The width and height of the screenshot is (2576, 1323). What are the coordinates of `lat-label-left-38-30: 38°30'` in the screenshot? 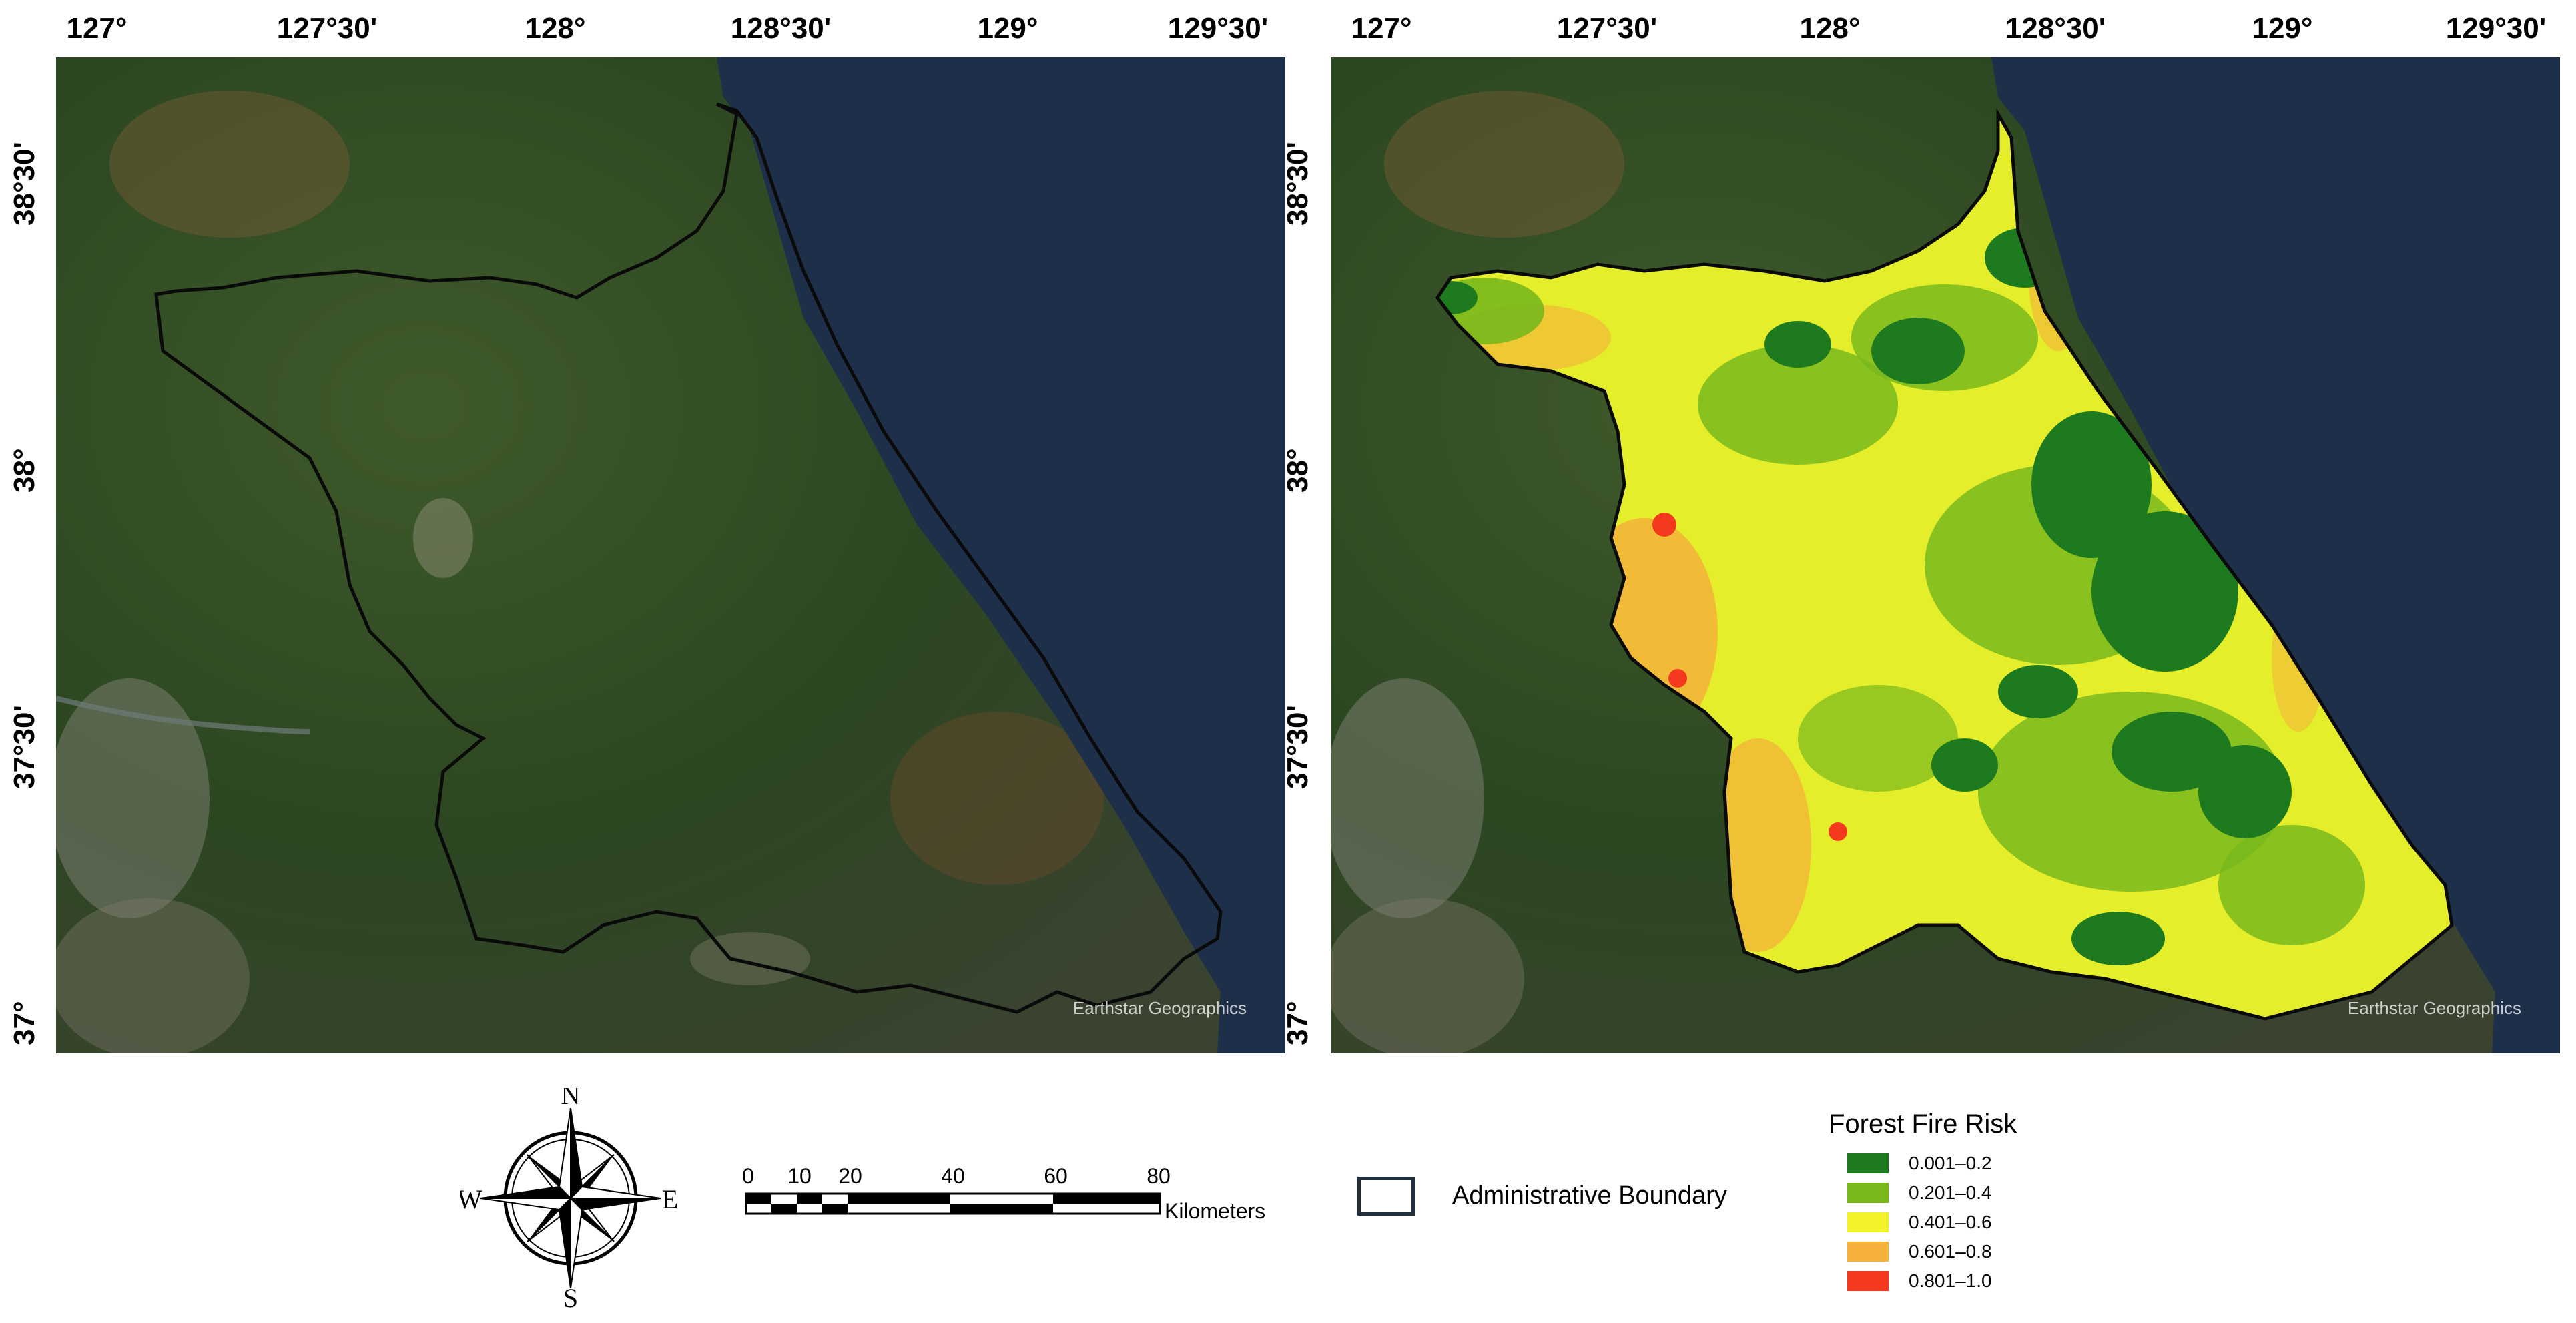 It's located at (24, 184).